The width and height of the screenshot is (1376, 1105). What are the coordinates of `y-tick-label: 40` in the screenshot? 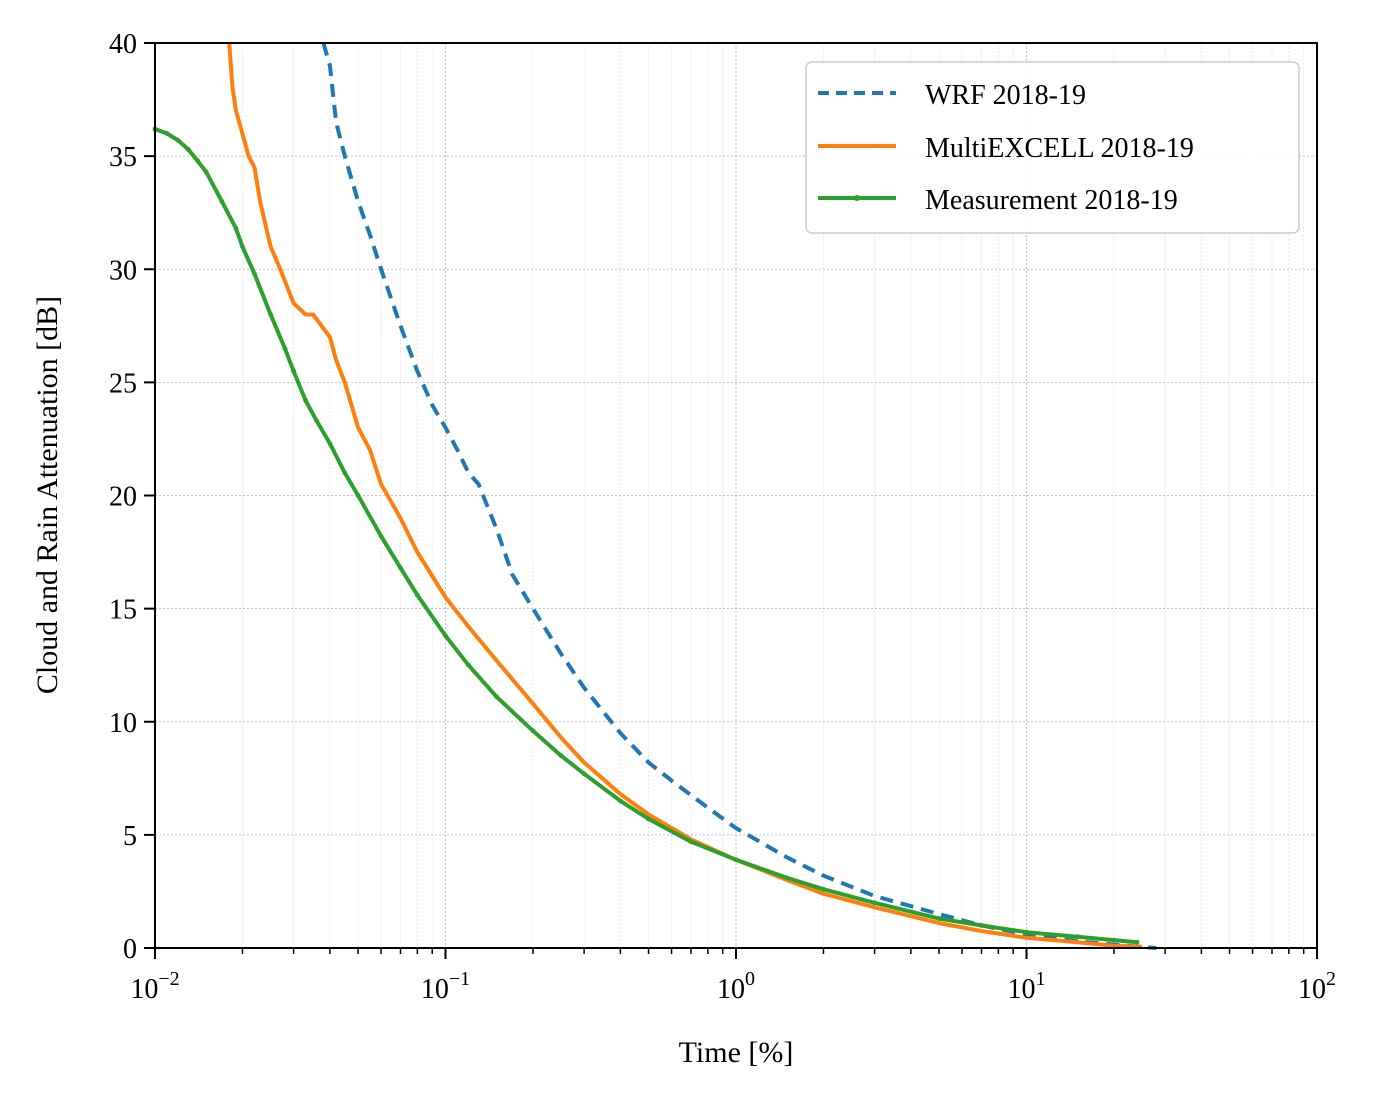 It's located at (123, 44).